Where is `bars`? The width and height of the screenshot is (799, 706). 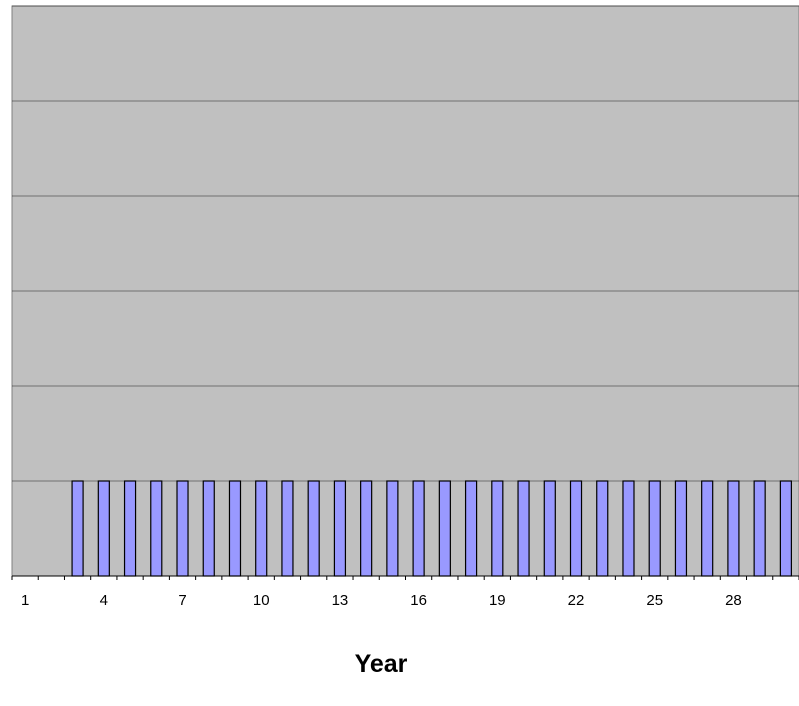 bars is located at coordinates (431, 528).